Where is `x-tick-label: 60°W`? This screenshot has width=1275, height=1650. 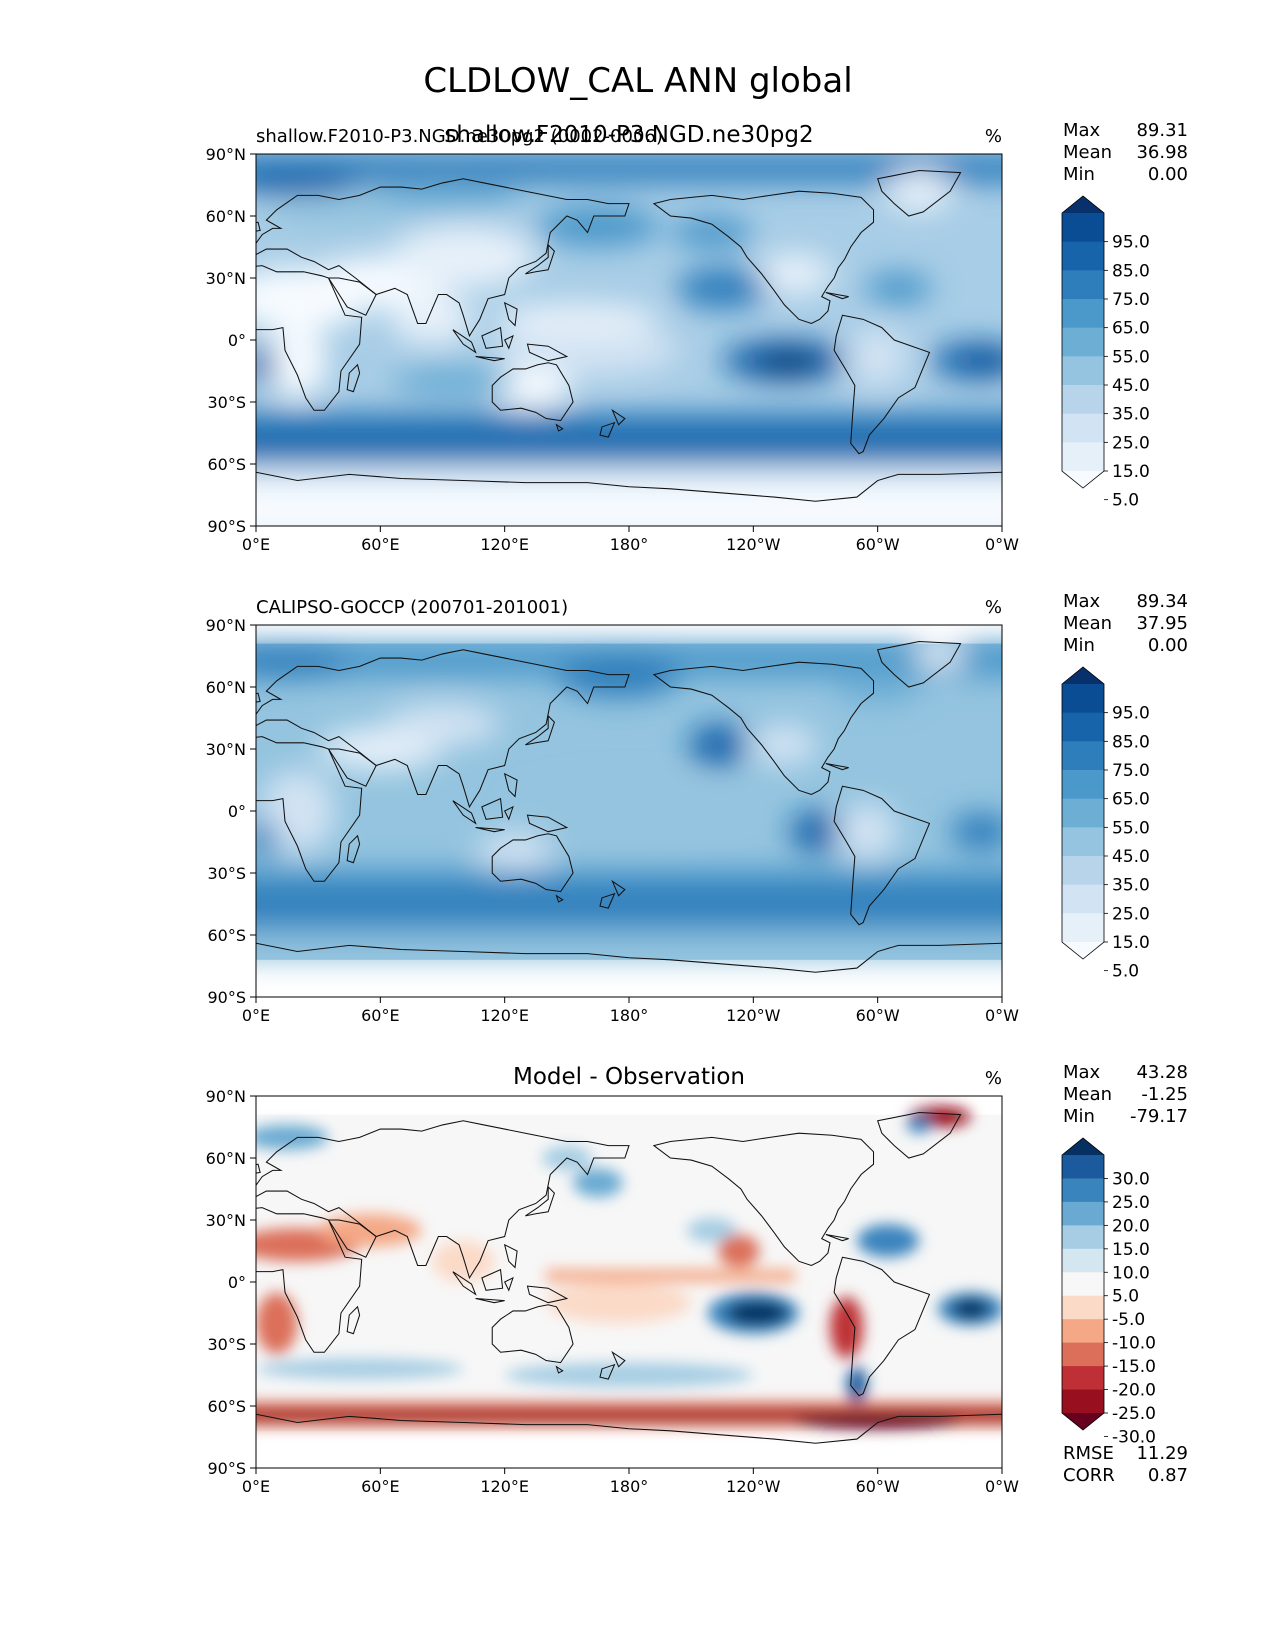 x-tick-label: 60°W is located at coordinates (878, 1486).